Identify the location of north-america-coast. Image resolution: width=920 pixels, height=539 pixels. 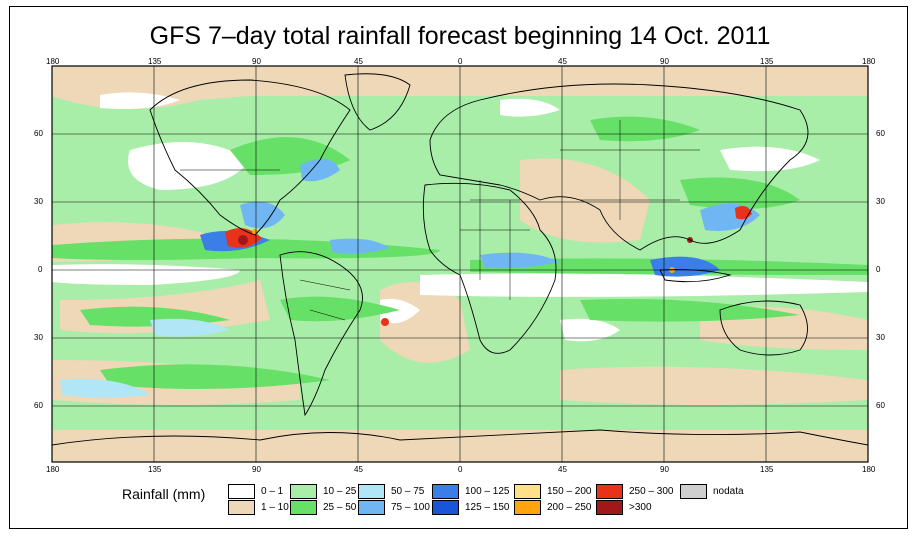
(250, 157).